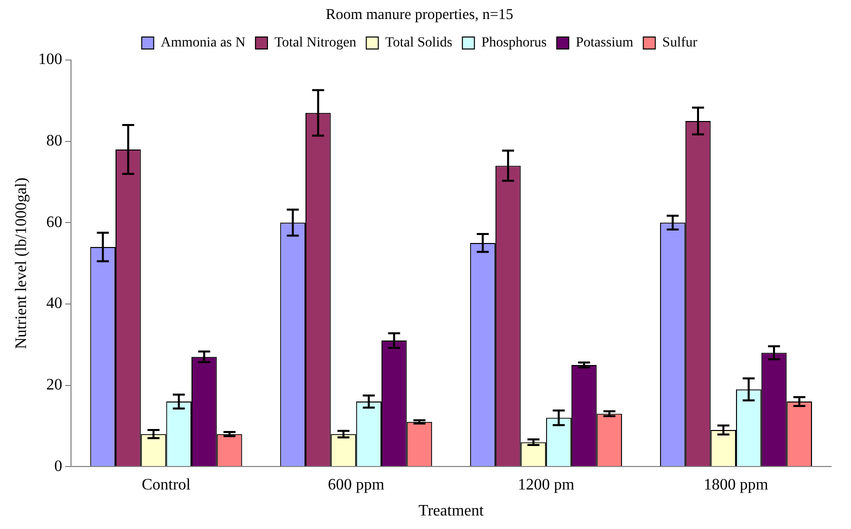  What do you see at coordinates (315, 43) in the screenshot?
I see `legend-label: Total Nitrogen` at bounding box center [315, 43].